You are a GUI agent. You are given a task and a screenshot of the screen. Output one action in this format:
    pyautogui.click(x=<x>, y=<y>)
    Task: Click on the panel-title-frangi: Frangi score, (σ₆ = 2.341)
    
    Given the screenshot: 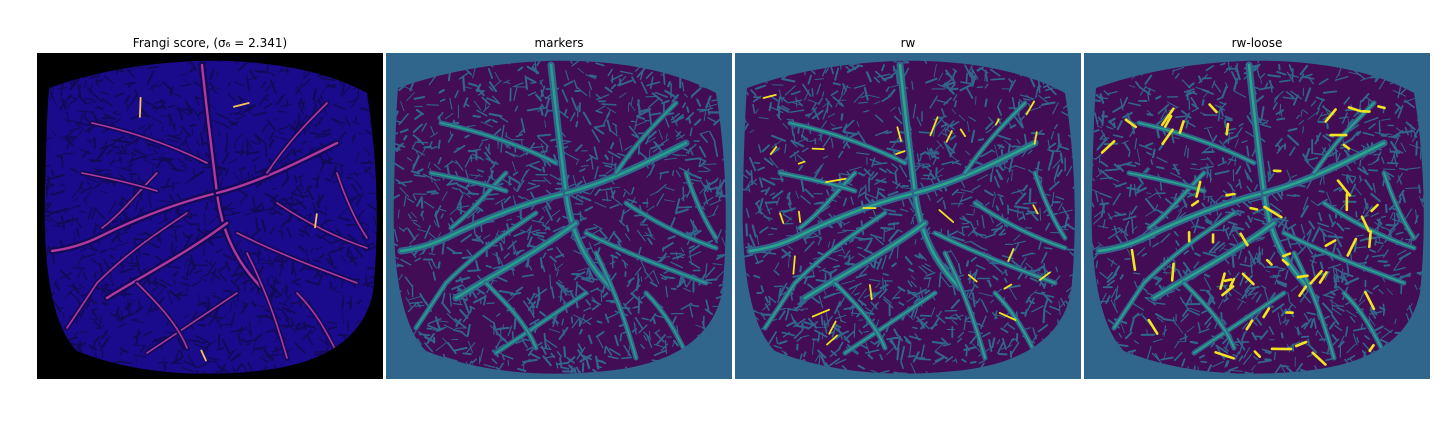 What is the action you would take?
    pyautogui.click(x=210, y=43)
    